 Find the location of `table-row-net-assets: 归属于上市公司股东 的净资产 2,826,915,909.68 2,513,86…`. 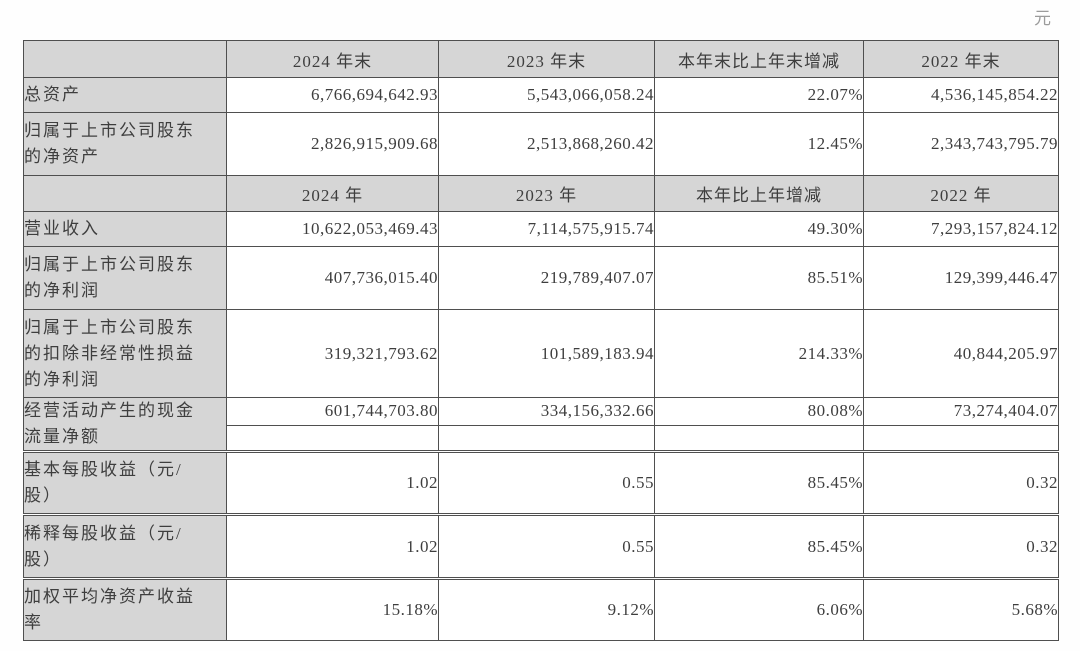

table-row-net-assets: 归属于上市公司股东 的净资产 2,826,915,909.68 2,513,86… is located at coordinates (541, 144).